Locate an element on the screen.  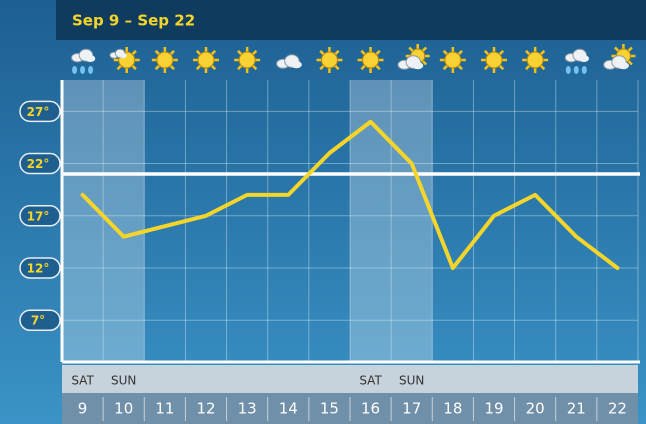
x-tick-label: 17 is located at coordinates (411, 409).